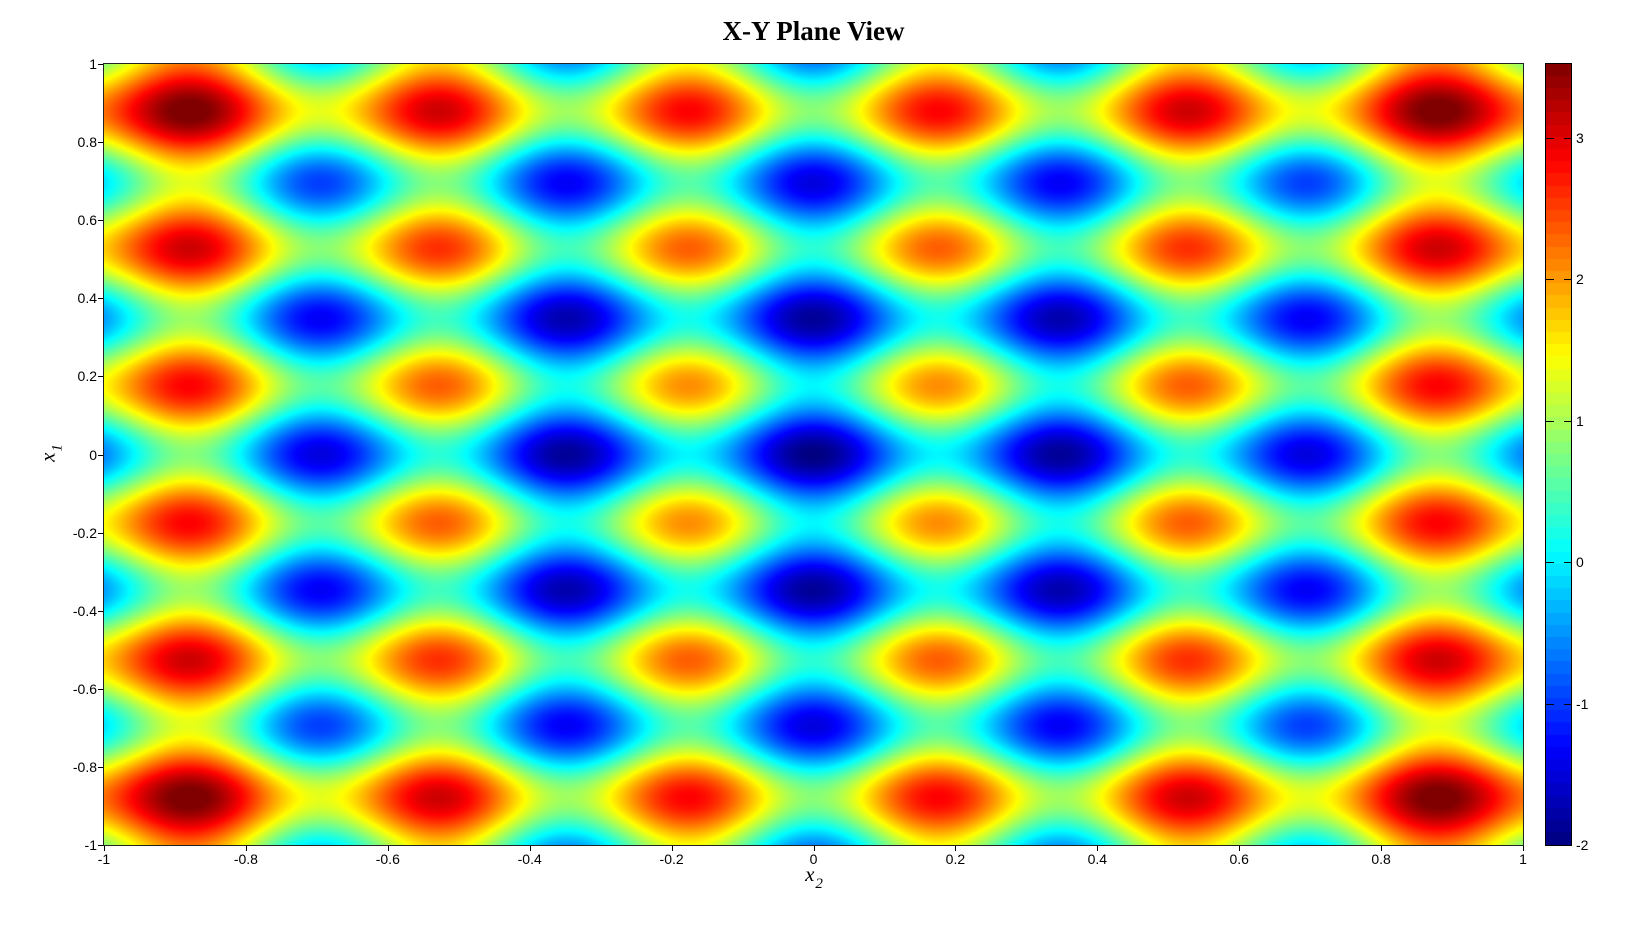 This screenshot has height=945, width=1632. Describe the element at coordinates (57, 448) in the screenshot. I see `y-axis-label-subscript: 1` at that location.